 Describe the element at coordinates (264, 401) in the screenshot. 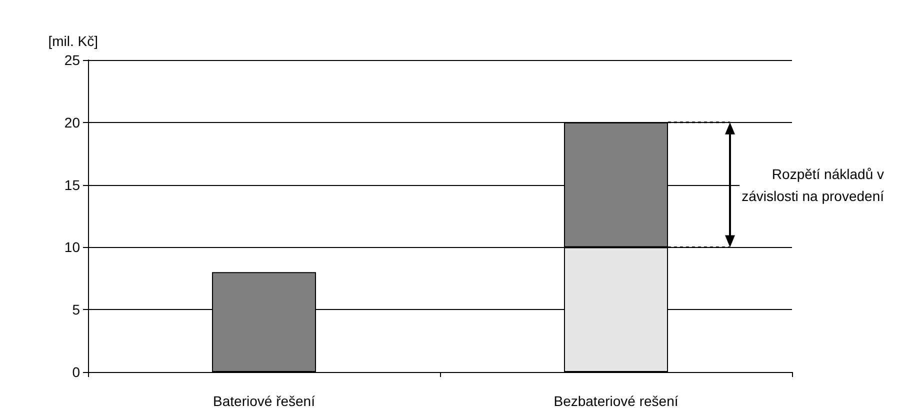

I see `x-tick-label: Bateriové řešení` at that location.